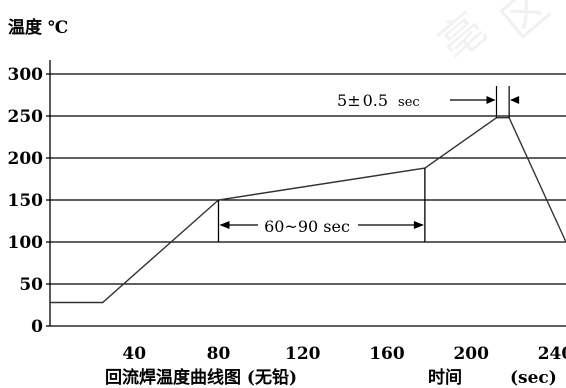 The height and width of the screenshot is (388, 566). What do you see at coordinates (342, 100) in the screenshot?
I see `peak-value: 5` at bounding box center [342, 100].